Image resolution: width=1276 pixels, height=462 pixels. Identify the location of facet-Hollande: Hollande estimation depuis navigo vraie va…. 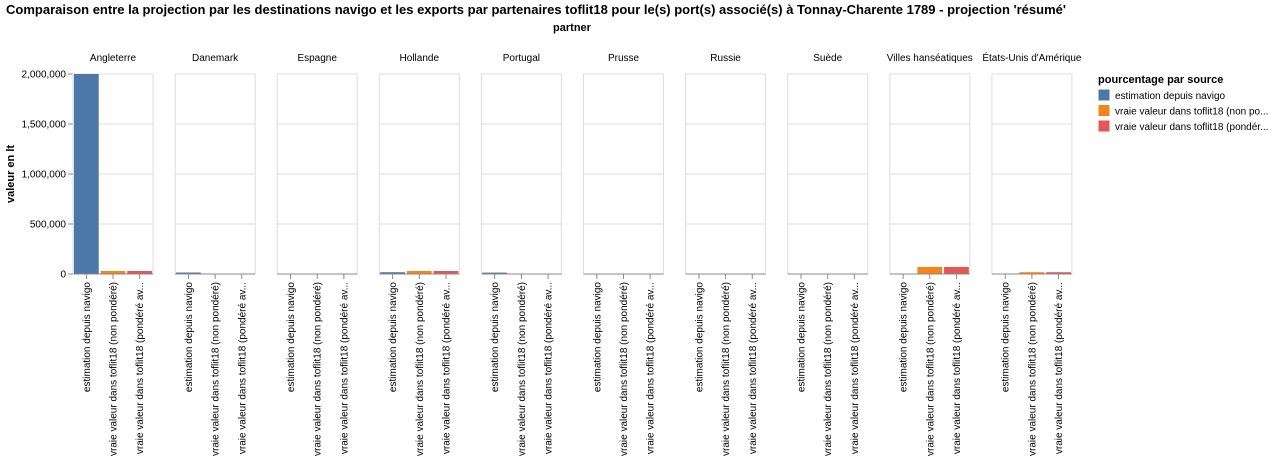
(419, 254).